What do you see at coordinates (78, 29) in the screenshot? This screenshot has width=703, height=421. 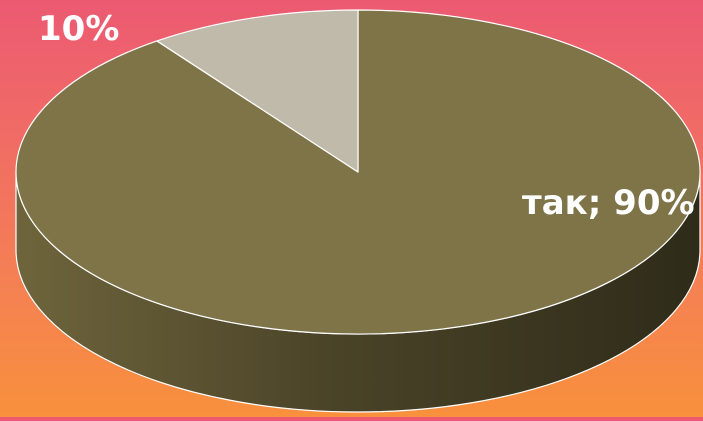 I see `slice-label-10pct: 10%` at bounding box center [78, 29].